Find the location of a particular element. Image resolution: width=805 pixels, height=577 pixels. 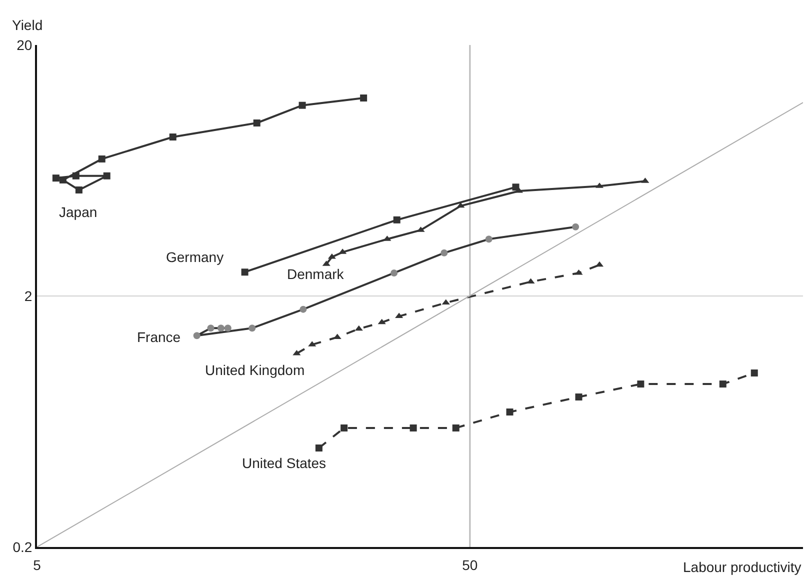

series-label: United Kingdom is located at coordinates (255, 370).